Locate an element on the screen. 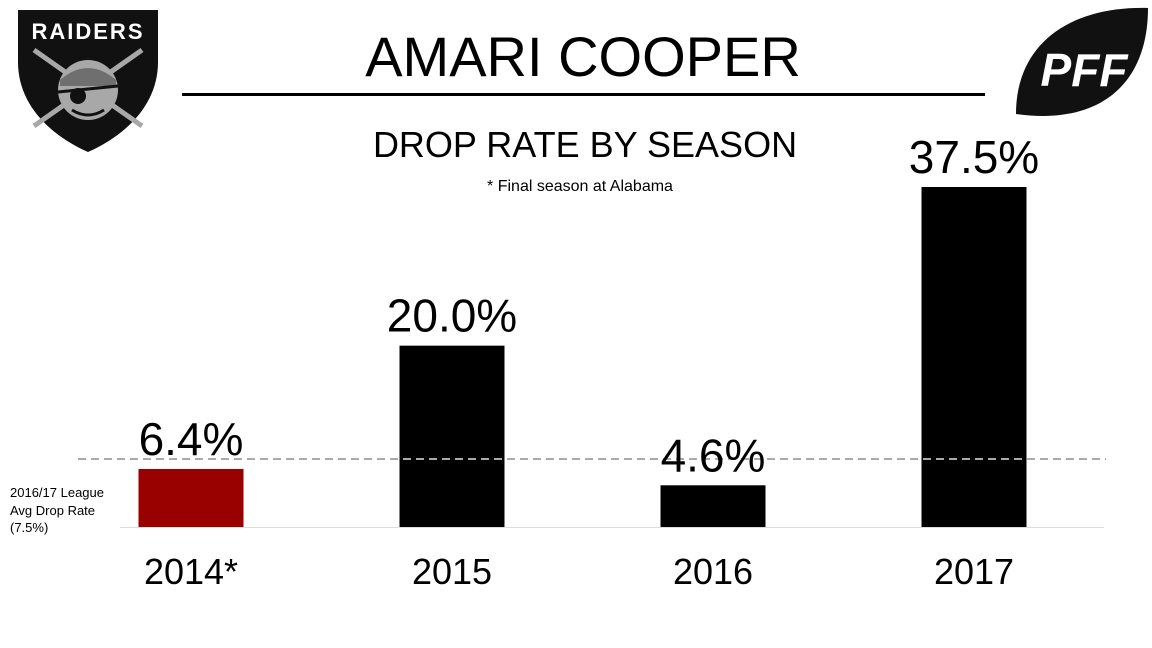 This screenshot has width=1152, height=648. category-tick-label: 2015 is located at coordinates (452, 571).